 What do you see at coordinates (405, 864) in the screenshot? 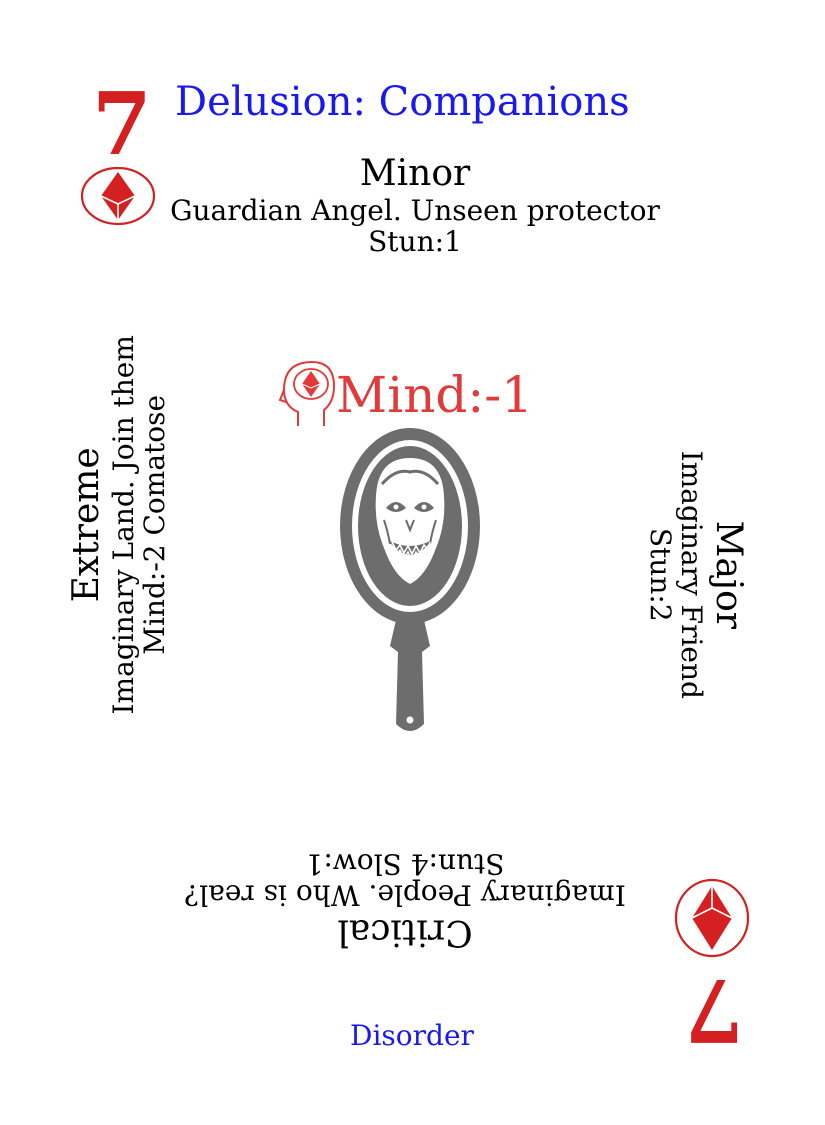
I see `critical-effect: Stun:4 Slow:1` at bounding box center [405, 864].